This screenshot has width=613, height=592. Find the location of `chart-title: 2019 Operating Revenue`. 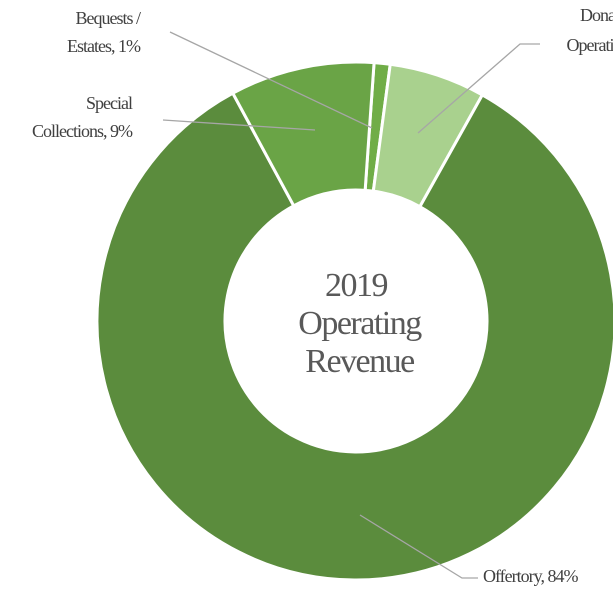

chart-title: 2019 Operating Revenue is located at coordinates (356, 323).